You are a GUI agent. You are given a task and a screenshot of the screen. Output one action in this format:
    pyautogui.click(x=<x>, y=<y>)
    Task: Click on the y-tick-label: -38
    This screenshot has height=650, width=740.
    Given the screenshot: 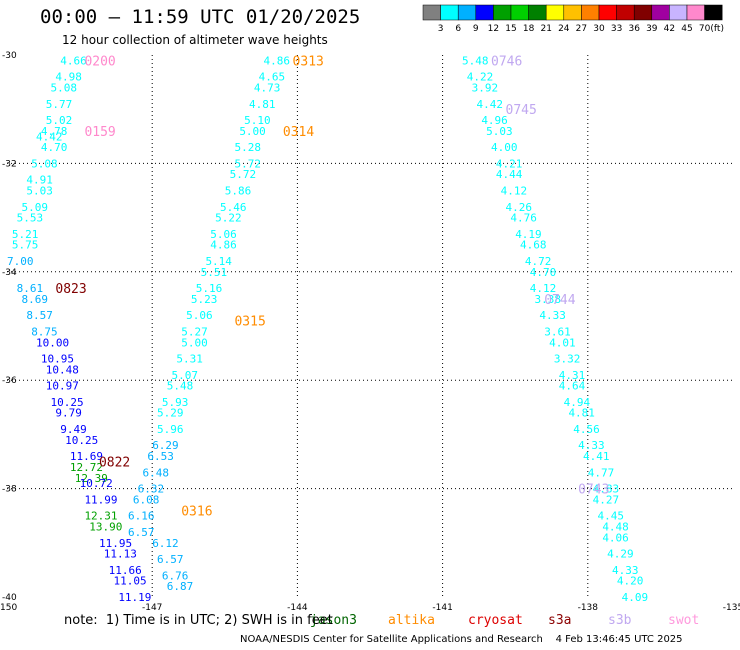 What is the action you would take?
    pyautogui.click(x=9, y=490)
    